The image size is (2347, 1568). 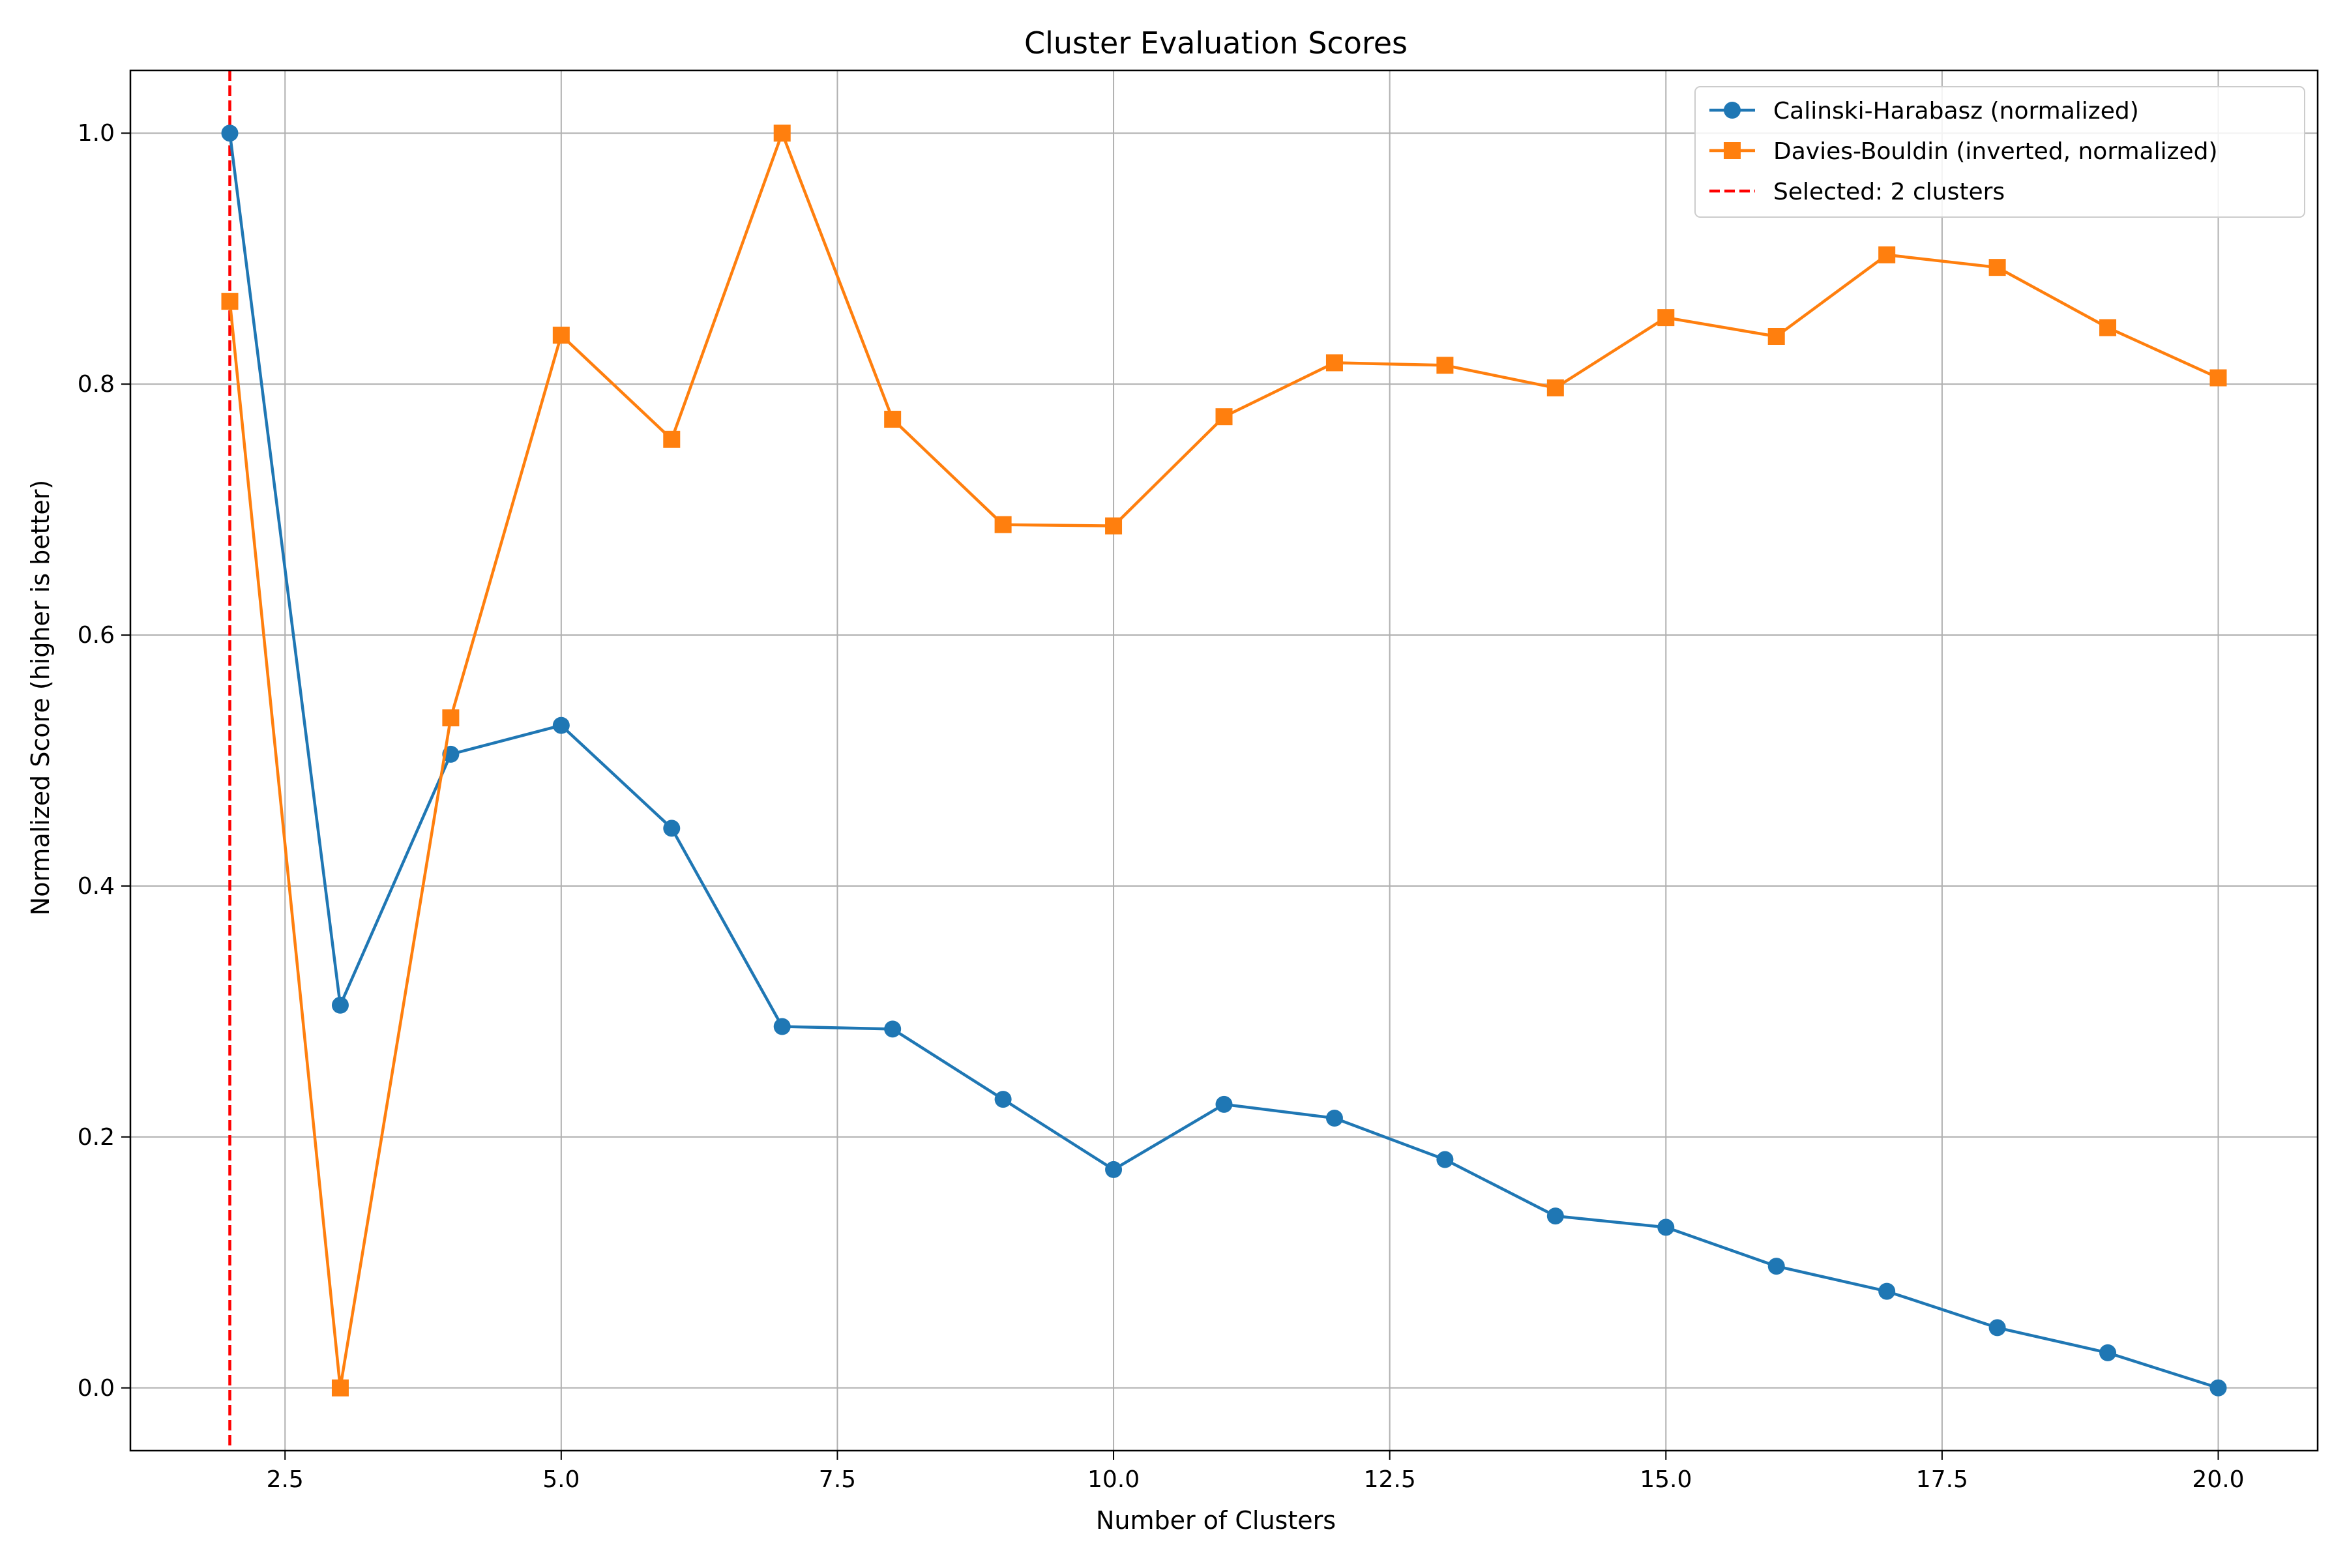 I want to click on x-tick-label: 12.5, so click(x=1390, y=1479).